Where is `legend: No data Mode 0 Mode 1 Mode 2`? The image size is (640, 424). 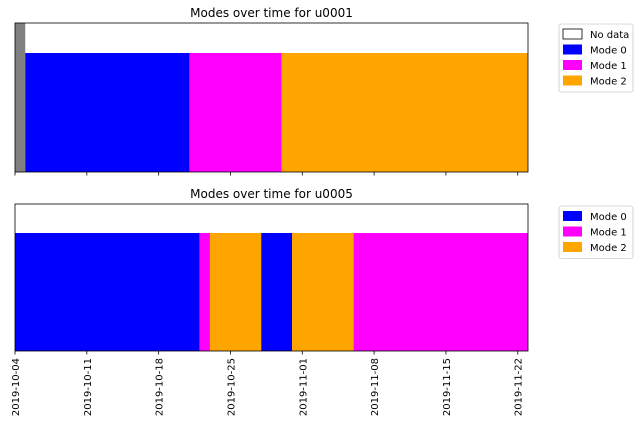
legend: No data Mode 0 Mode 1 Mode 2 is located at coordinates (596, 58).